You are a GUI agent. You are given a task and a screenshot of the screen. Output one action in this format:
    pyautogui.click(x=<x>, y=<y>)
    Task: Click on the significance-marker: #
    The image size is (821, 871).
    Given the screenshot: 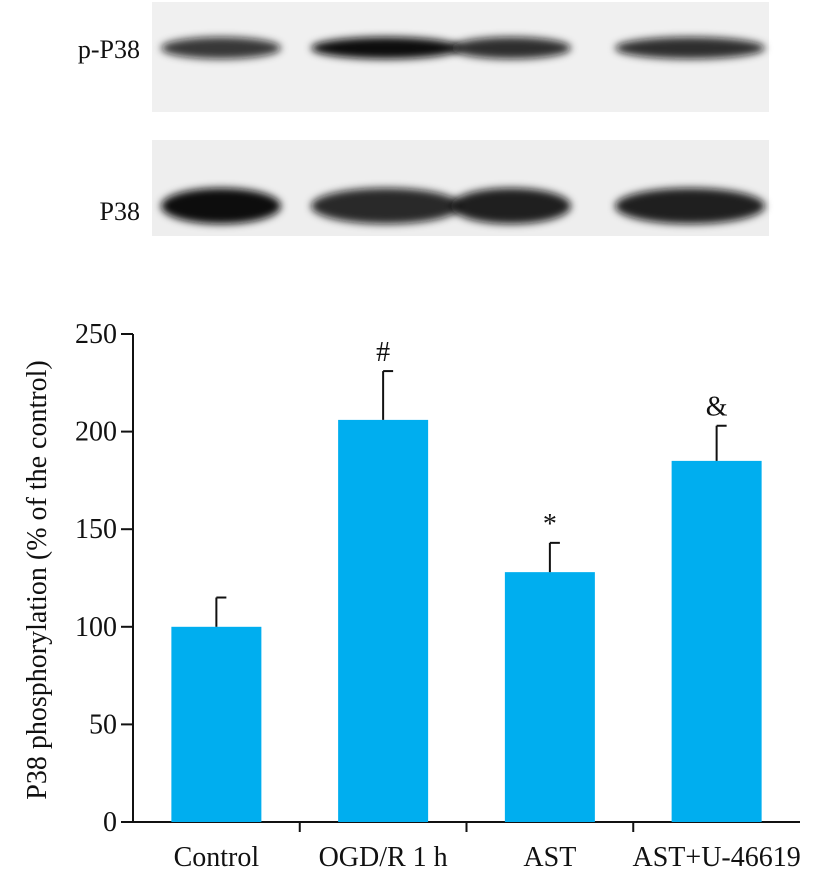 What is the action you would take?
    pyautogui.click(x=383, y=352)
    